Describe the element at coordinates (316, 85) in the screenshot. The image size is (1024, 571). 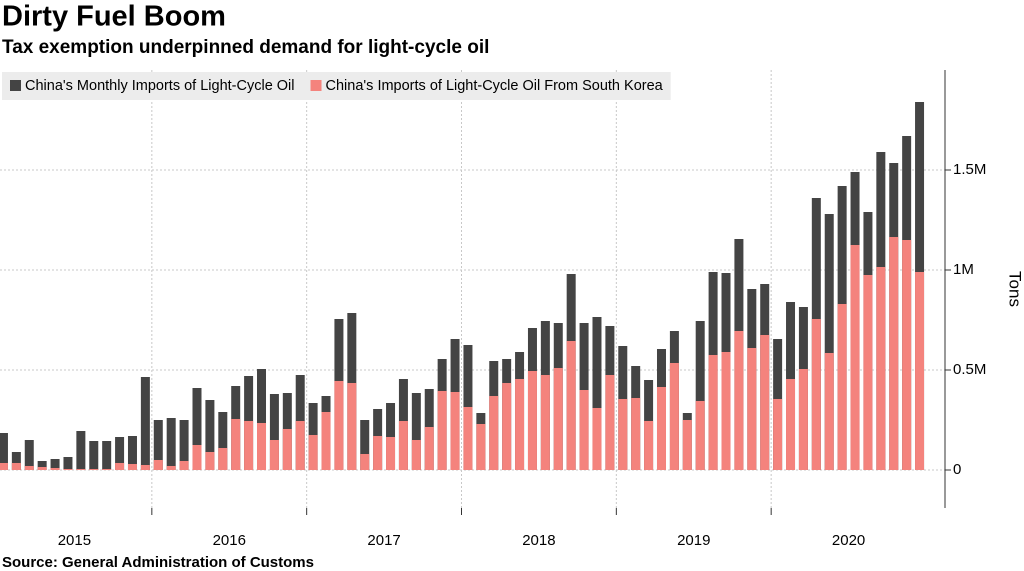
I see `legend-swatch` at that location.